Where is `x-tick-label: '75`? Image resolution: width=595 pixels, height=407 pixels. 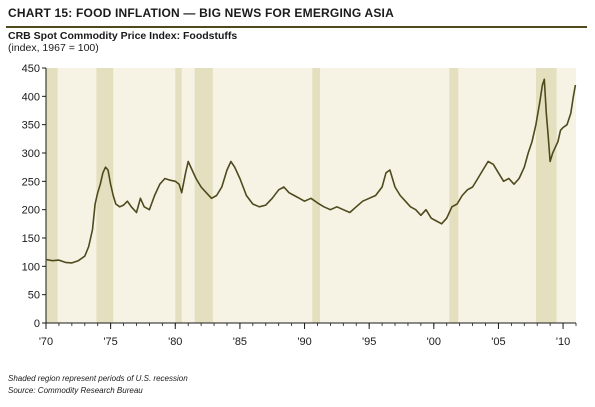
x-tick-label: '75 is located at coordinates (110, 342).